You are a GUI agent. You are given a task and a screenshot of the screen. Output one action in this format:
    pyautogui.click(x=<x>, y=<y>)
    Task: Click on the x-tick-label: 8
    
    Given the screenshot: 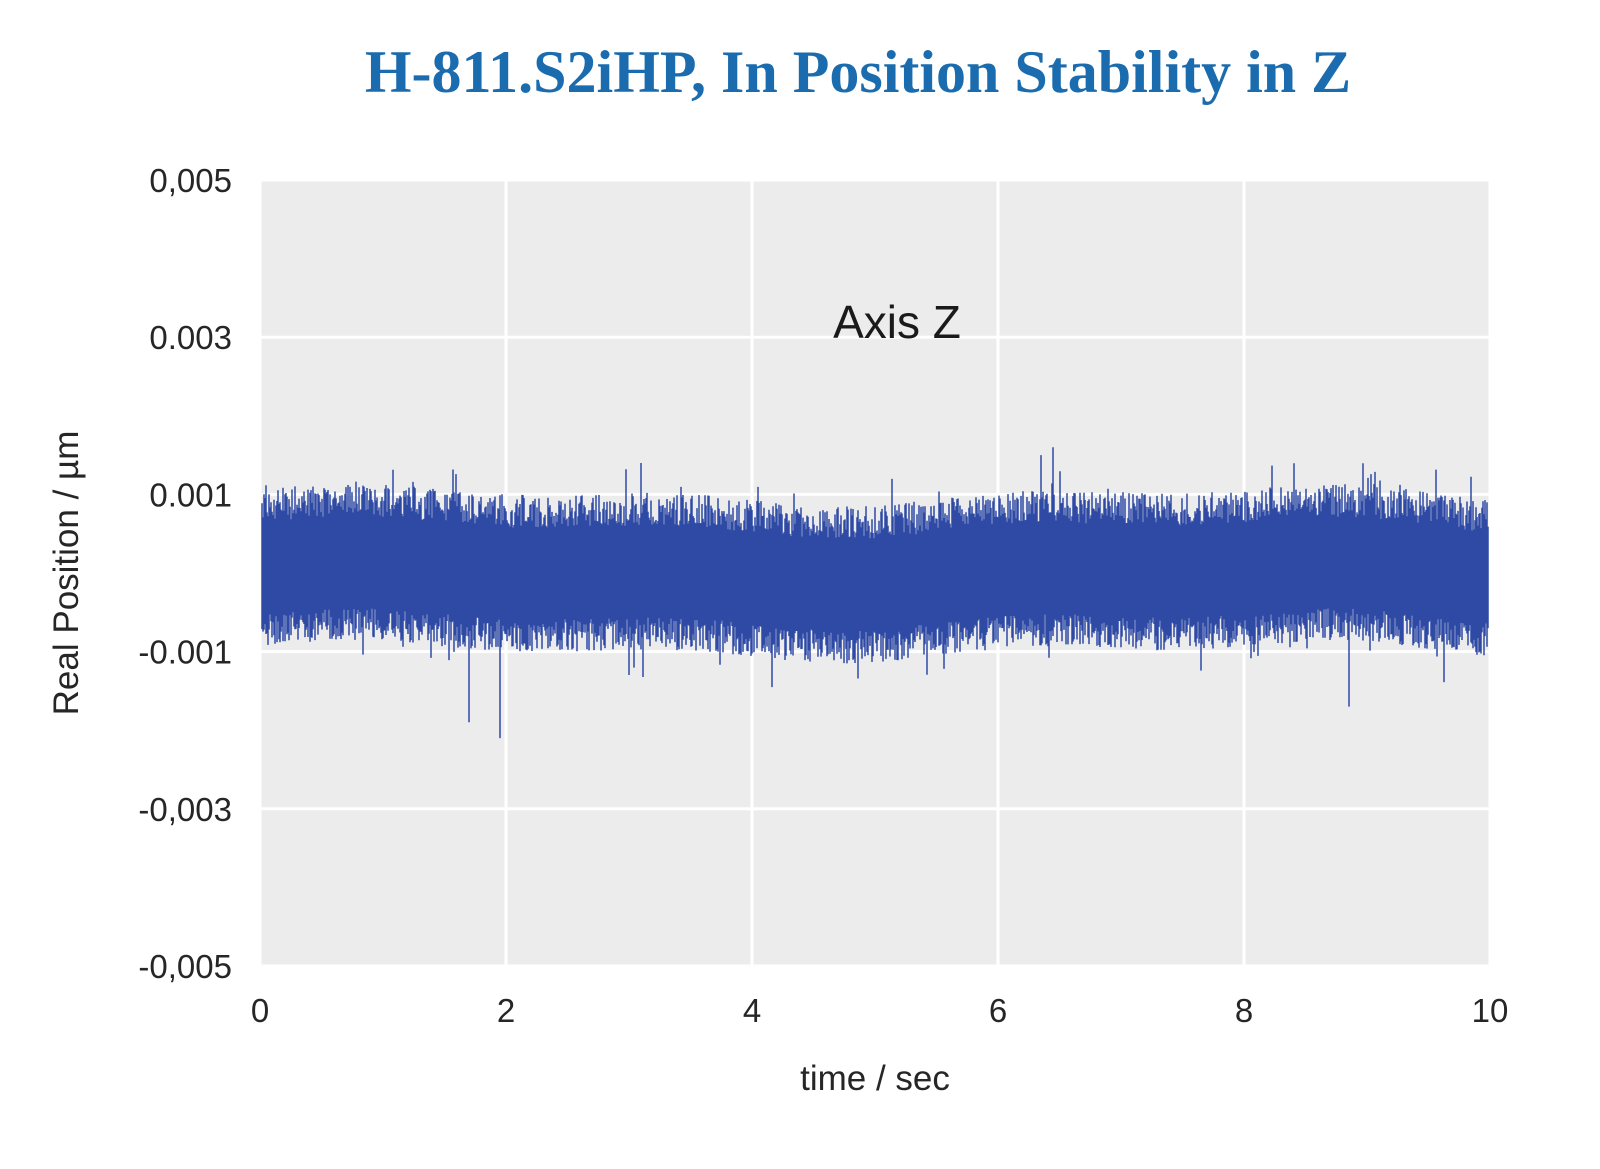 What is the action you would take?
    pyautogui.click(x=1244, y=1010)
    